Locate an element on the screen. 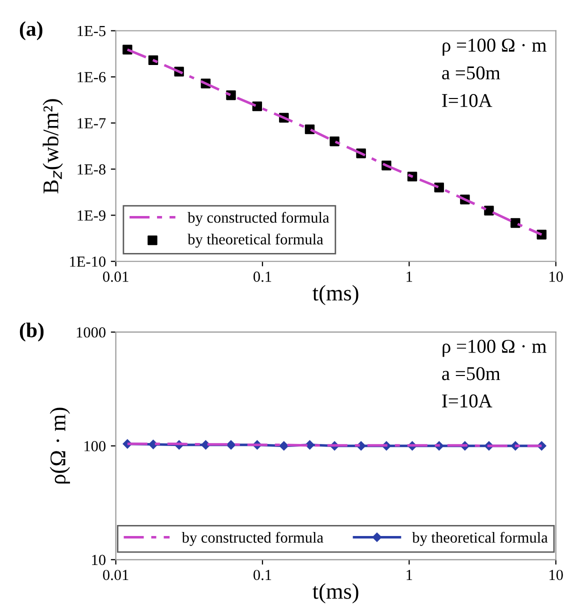  y-axis-title: B$_{z}$(wb/m²) is located at coordinates (52, 146).